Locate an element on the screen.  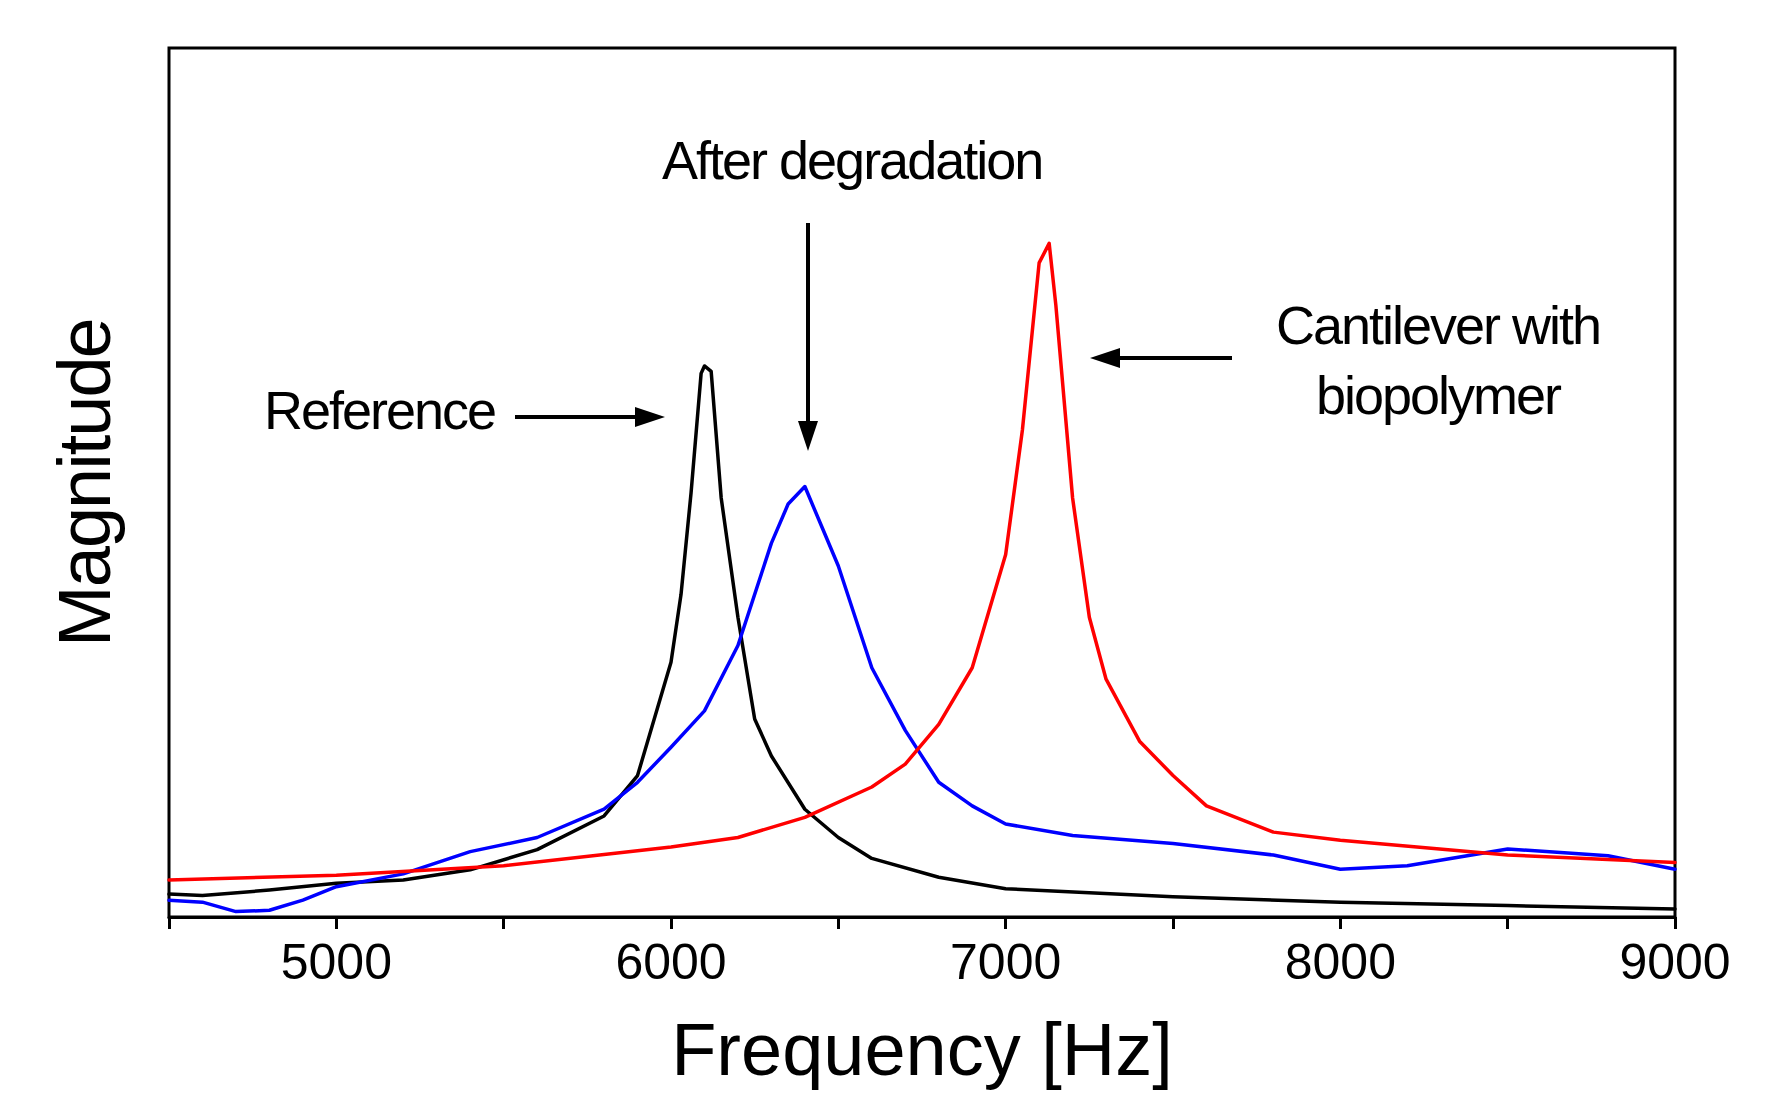
x-tick-label: 7000 is located at coordinates (1006, 962).